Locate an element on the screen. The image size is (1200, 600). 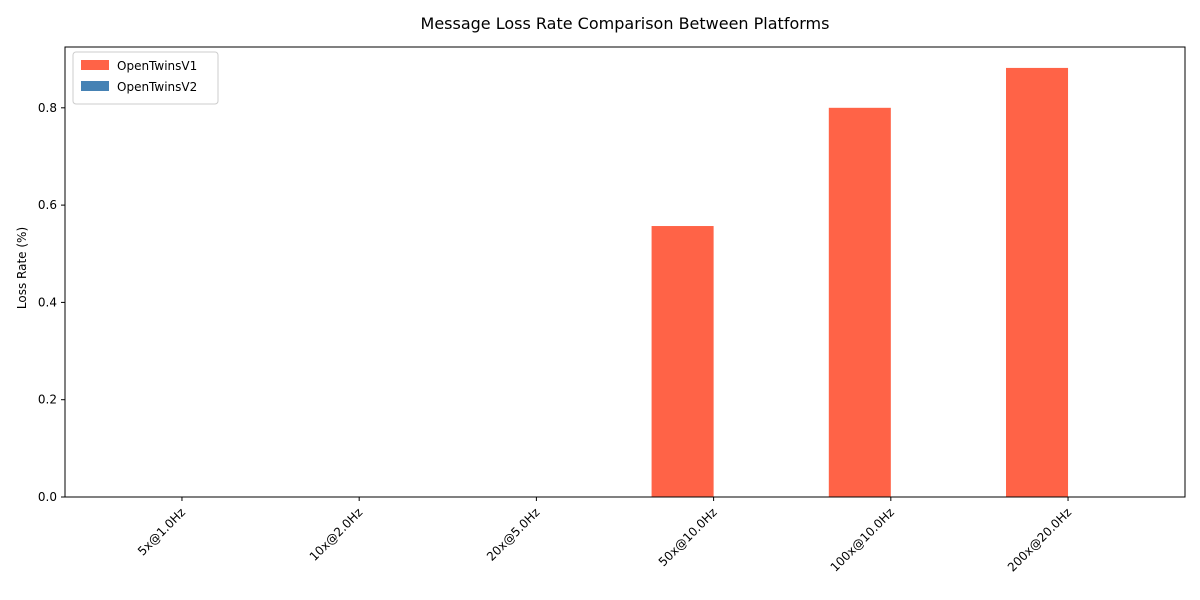
legend-label: OpenTwinsV1 is located at coordinates (157, 66).